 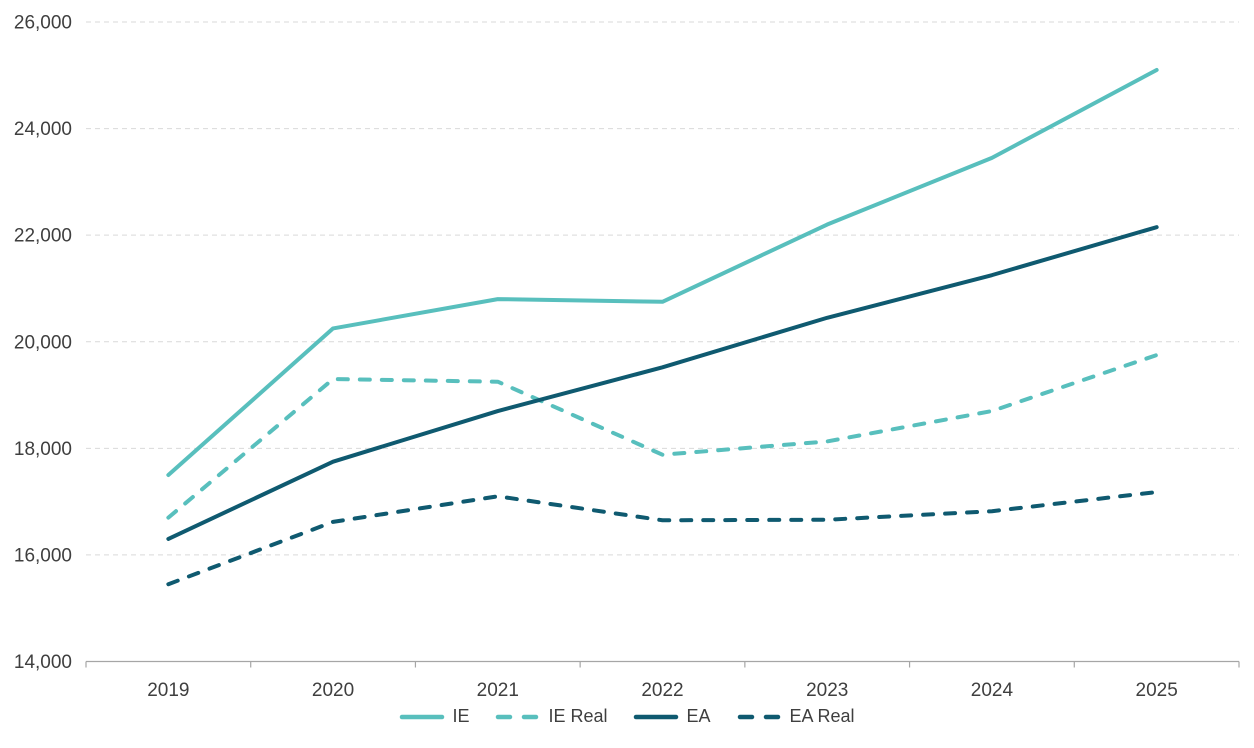 I want to click on legend-label: IE Real, so click(x=578, y=716).